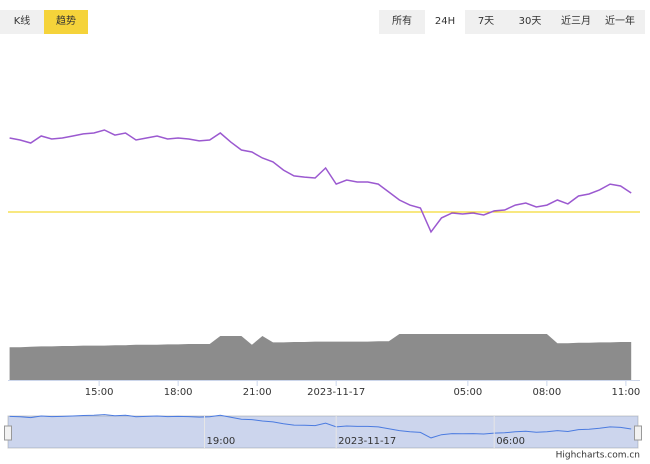 The image size is (650, 464). What do you see at coordinates (625, 392) in the screenshot?
I see `x-tick-label: 11:00` at bounding box center [625, 392].